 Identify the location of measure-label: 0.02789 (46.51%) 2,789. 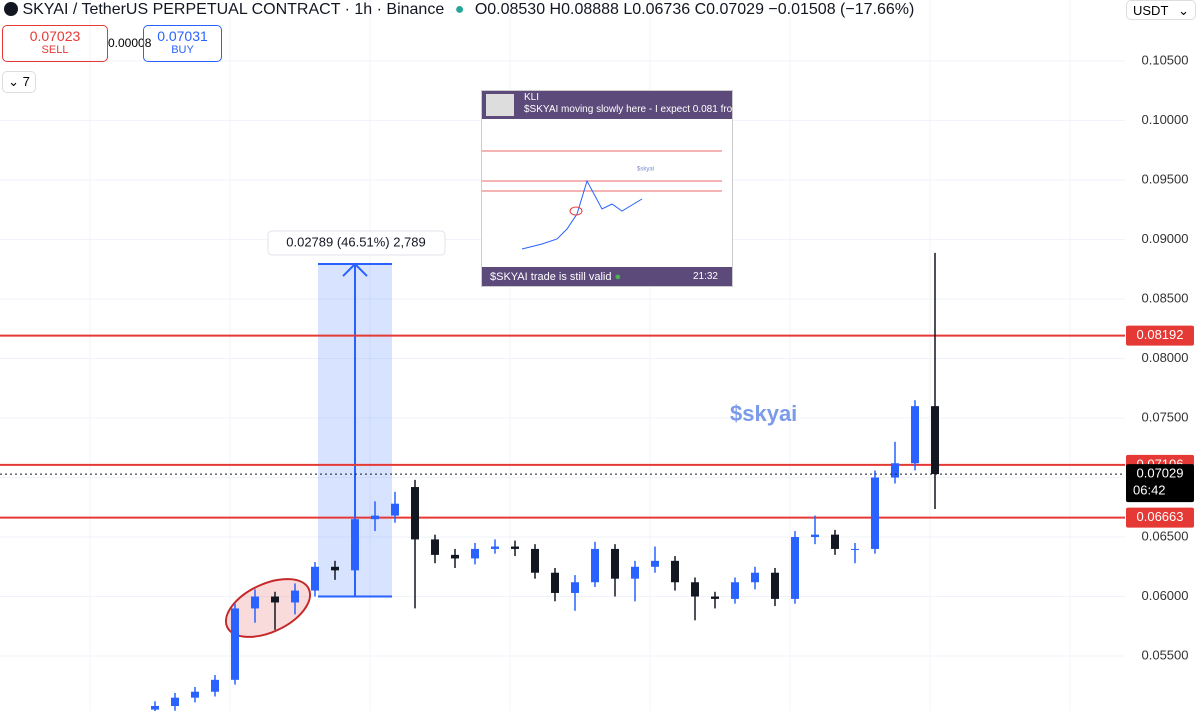
(356, 241).